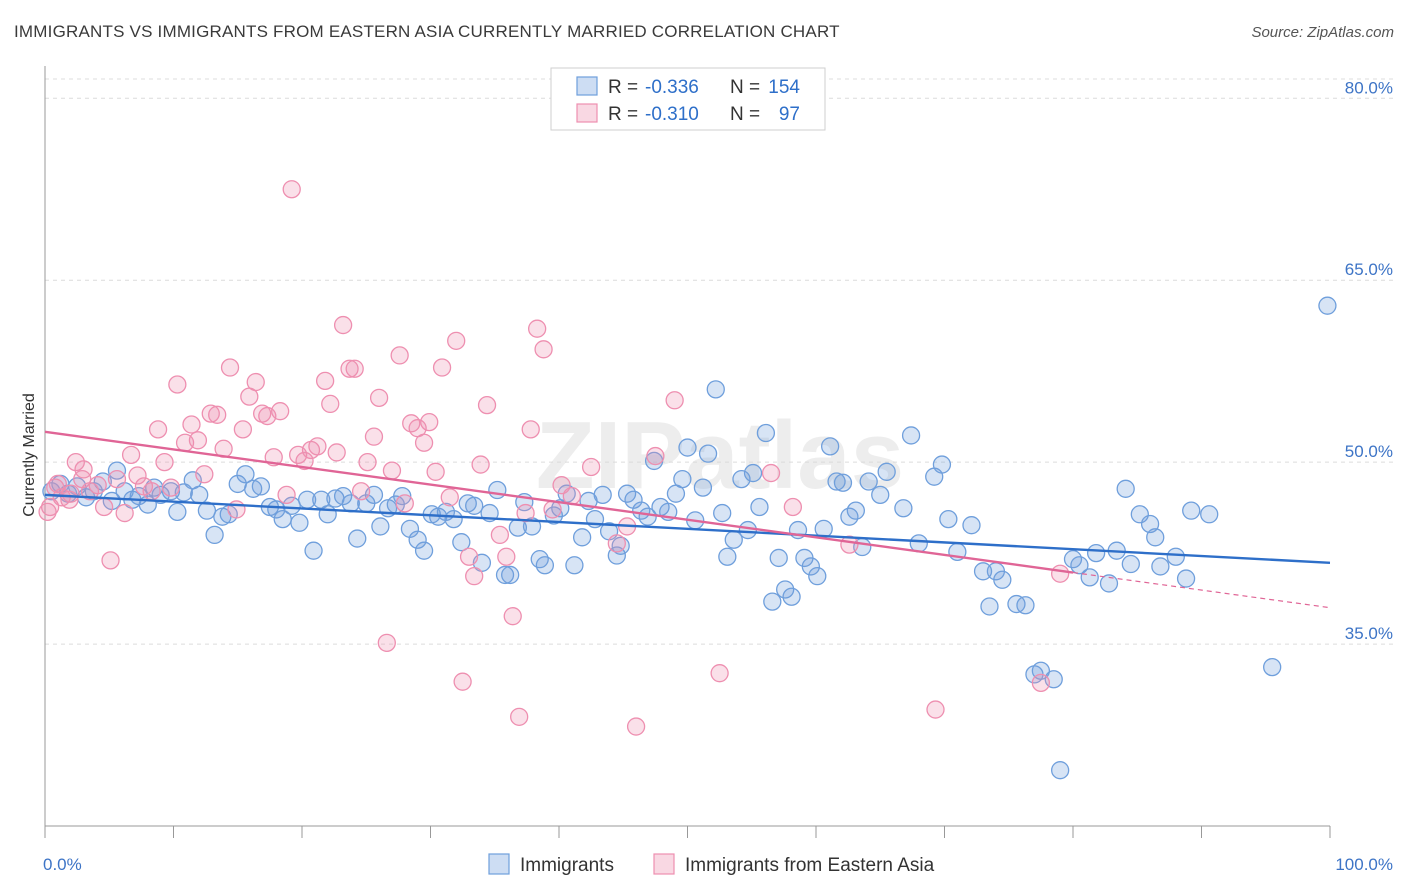 Image resolution: width=1406 pixels, height=892 pixels. What do you see at coordinates (1369, 87) in the screenshot?
I see `y-tick-label: 80.0%` at bounding box center [1369, 87].